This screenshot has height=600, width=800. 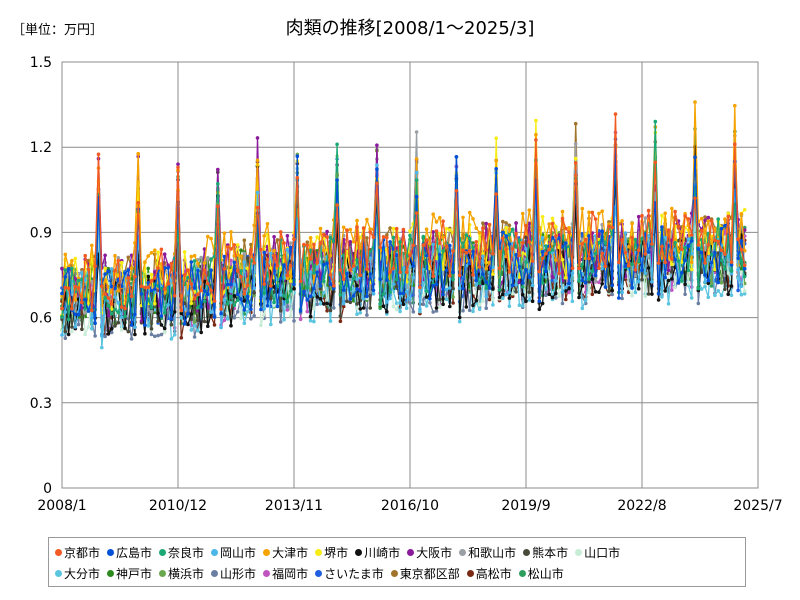 What do you see at coordinates (354, 573) in the screenshot?
I see `legend-label: さいたま市` at bounding box center [354, 573].